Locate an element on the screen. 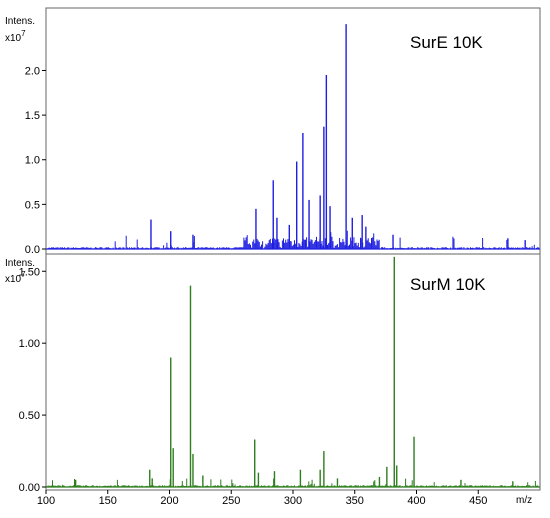 The image size is (550, 518). y-tick-label: 0.5 is located at coordinates (32, 205).